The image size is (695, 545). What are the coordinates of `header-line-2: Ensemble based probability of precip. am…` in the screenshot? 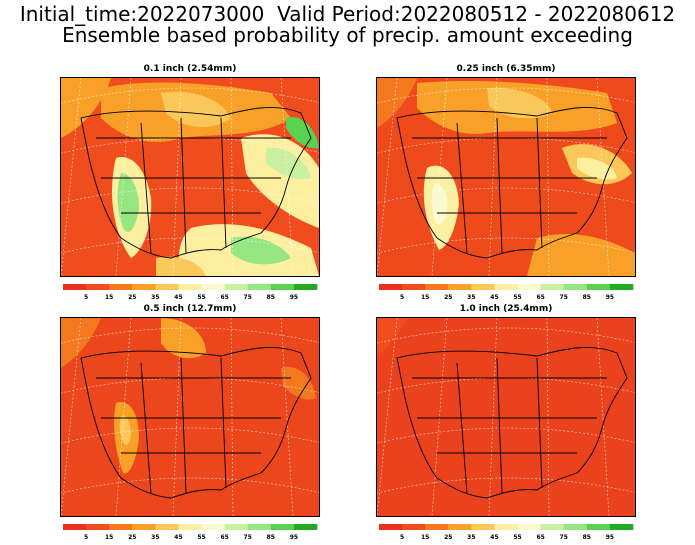 It's located at (347, 35).